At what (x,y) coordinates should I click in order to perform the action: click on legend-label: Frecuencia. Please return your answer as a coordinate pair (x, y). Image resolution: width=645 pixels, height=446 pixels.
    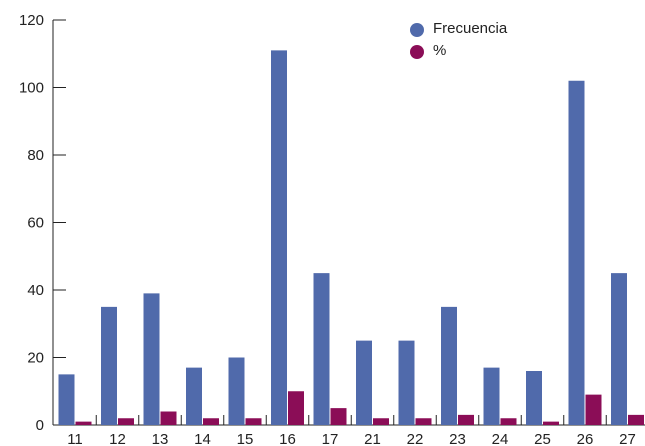
    Looking at the image, I should click on (470, 28).